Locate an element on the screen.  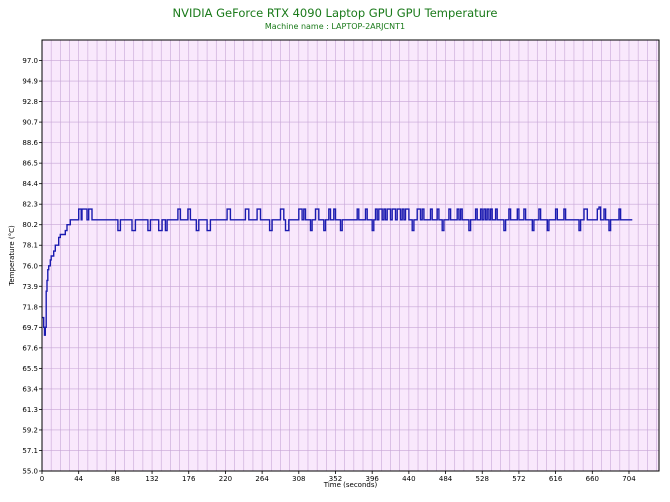
y-tick-label: 65.5 is located at coordinates (30, 369).